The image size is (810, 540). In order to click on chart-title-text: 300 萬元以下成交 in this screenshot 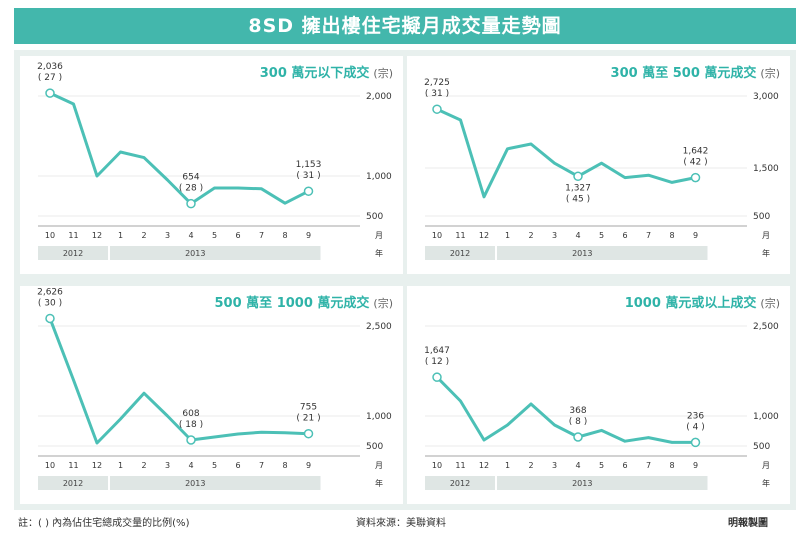, I will do `click(314, 73)`.